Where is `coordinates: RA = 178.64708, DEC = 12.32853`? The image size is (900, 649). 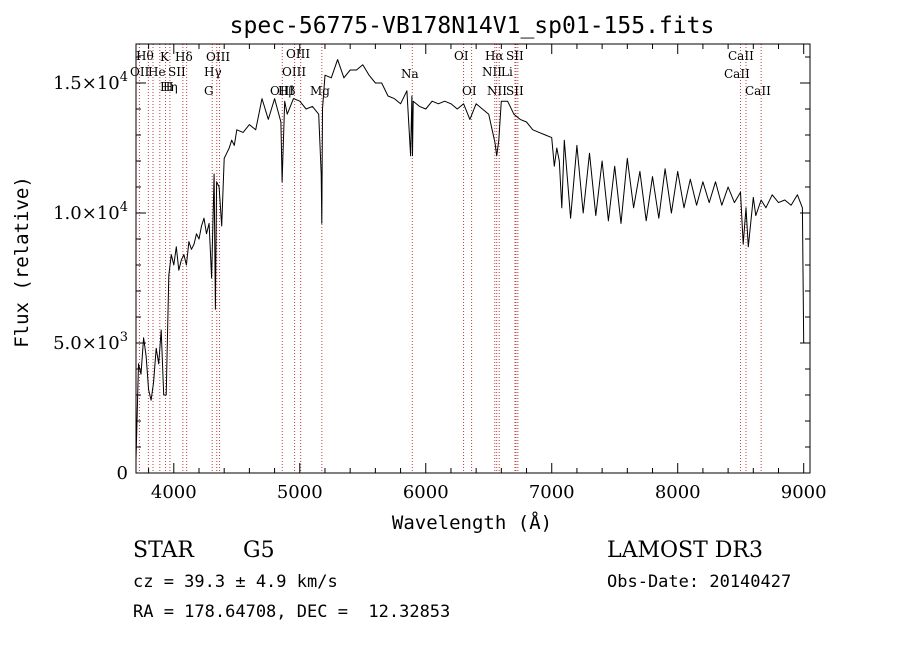
coordinates: RA = 178.64708, DEC = 12.32853 is located at coordinates (292, 612).